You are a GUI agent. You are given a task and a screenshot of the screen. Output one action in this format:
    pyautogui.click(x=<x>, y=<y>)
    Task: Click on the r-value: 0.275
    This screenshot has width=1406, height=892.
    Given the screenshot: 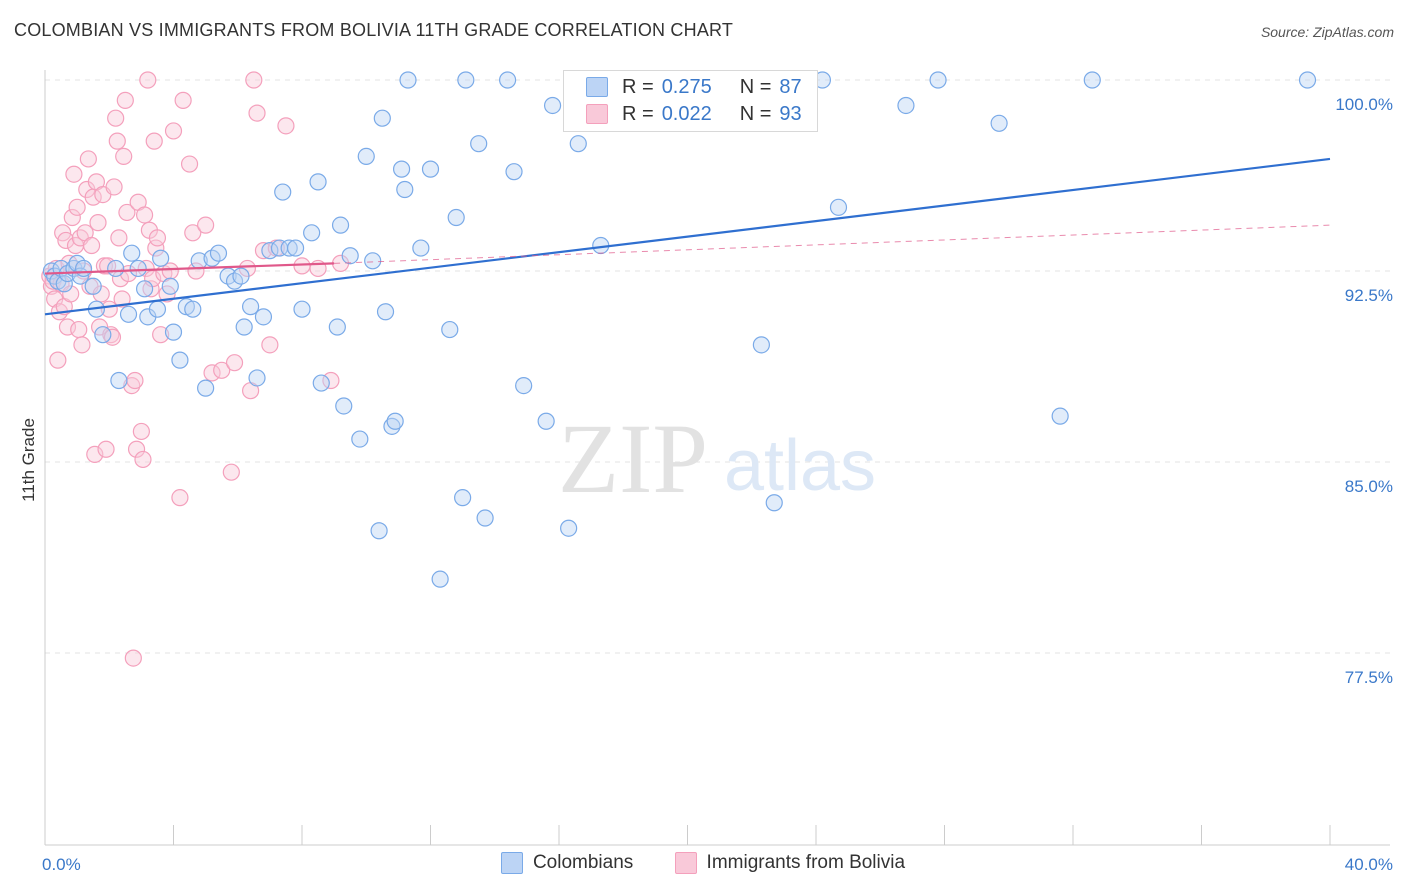 What is the action you would take?
    pyautogui.click(x=686, y=86)
    